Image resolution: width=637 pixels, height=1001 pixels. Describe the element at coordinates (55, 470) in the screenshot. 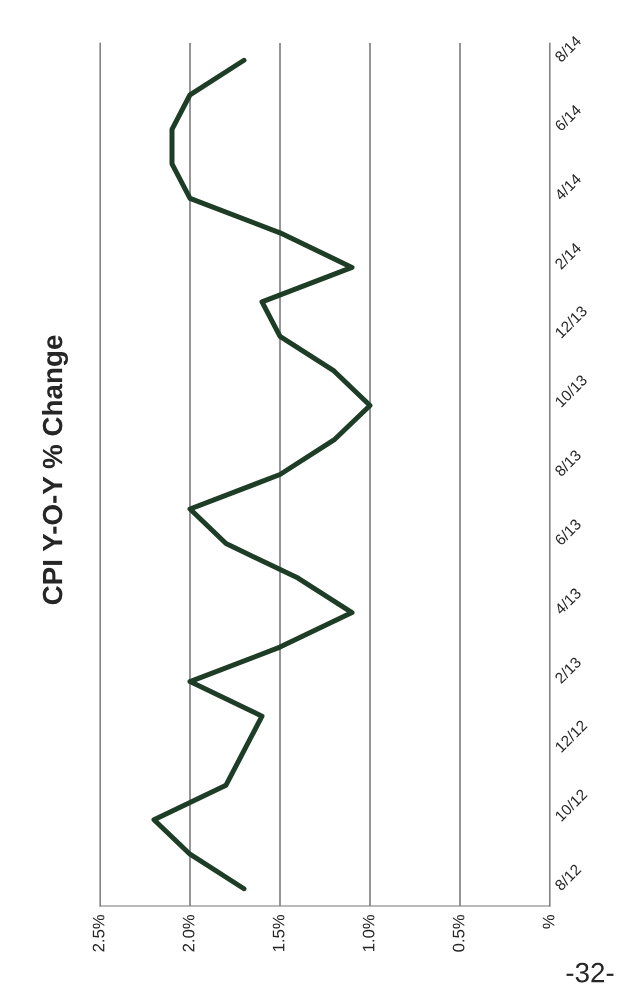

I see `text: CPI Y-O-Y % Change` at that location.